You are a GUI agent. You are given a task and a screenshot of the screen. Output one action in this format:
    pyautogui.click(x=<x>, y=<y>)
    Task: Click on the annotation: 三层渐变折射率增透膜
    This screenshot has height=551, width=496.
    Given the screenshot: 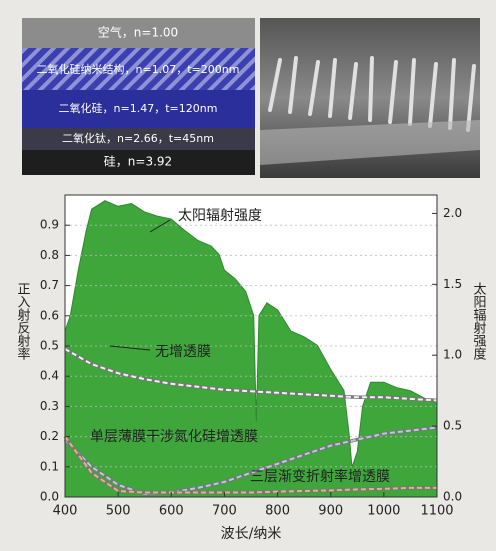 What is the action you would take?
    pyautogui.click(x=320, y=476)
    